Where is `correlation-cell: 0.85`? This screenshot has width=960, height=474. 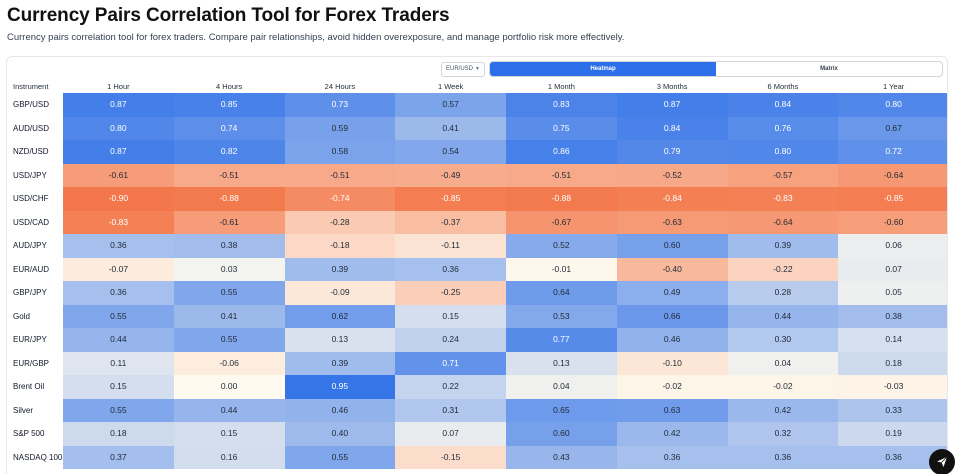
correlation-cell: 0.85 is located at coordinates (229, 105).